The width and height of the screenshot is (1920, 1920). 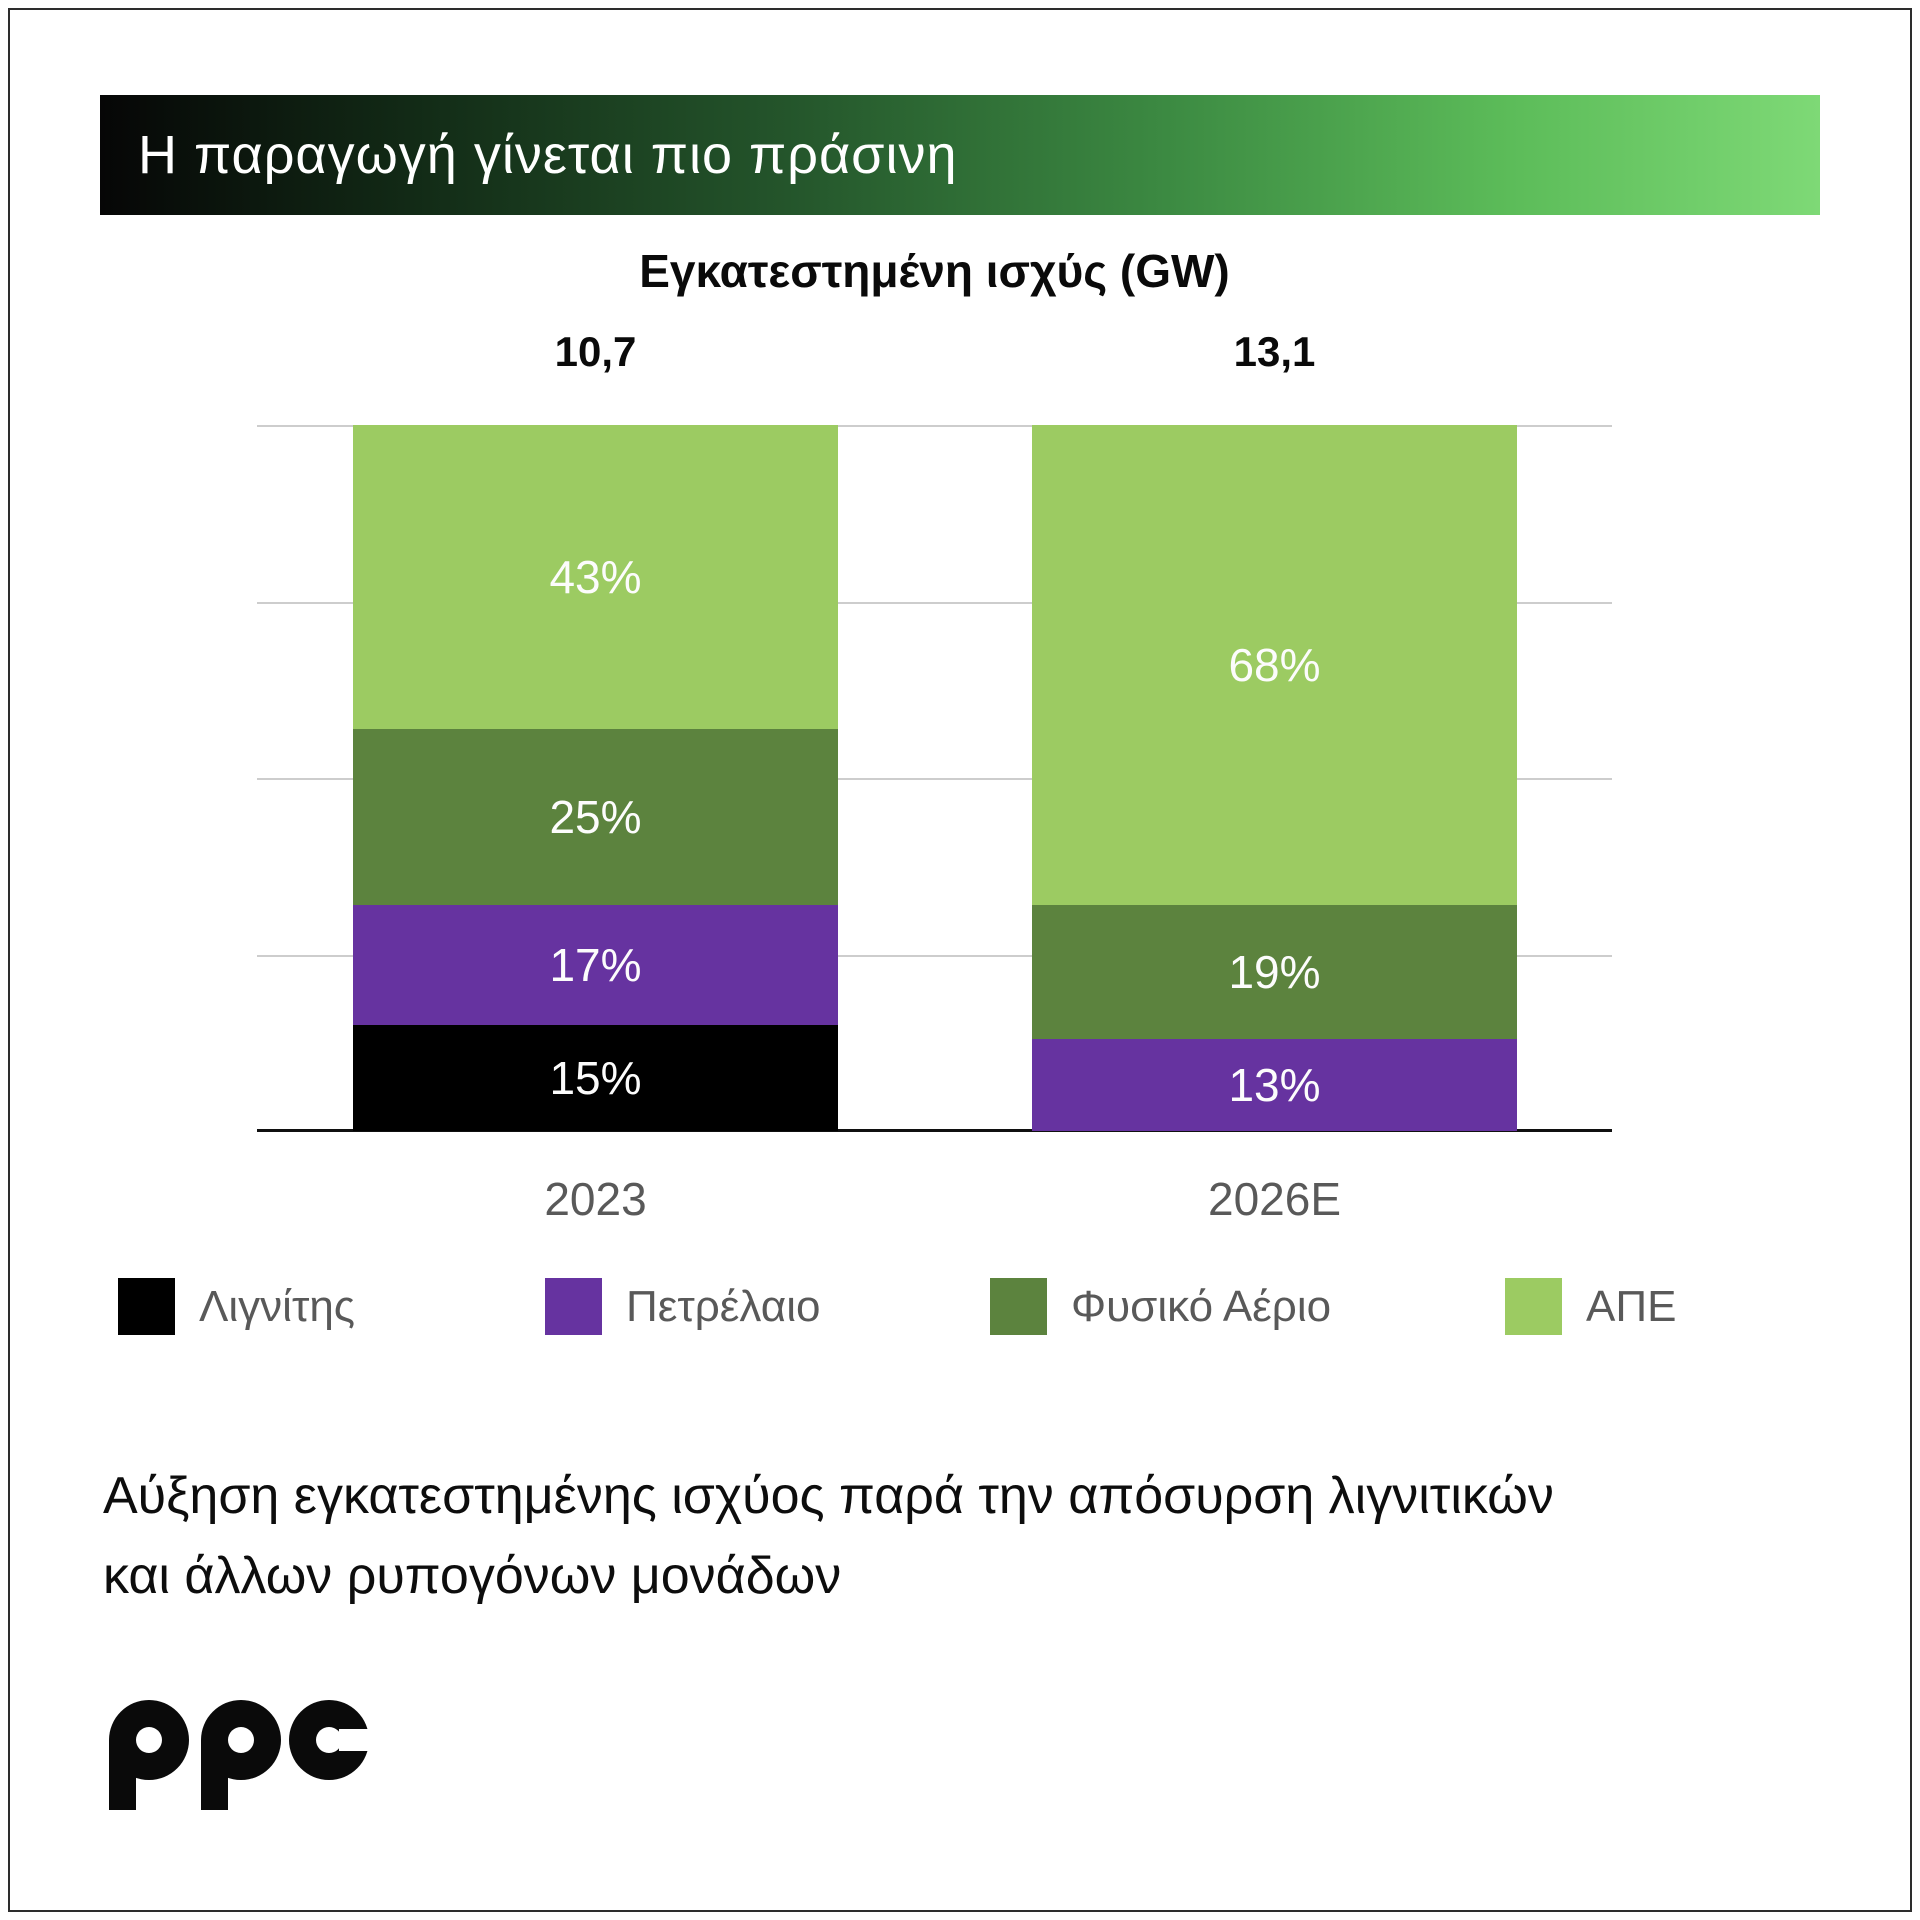 I want to click on logo-letter-p2-stem, so click(x=214, y=1775).